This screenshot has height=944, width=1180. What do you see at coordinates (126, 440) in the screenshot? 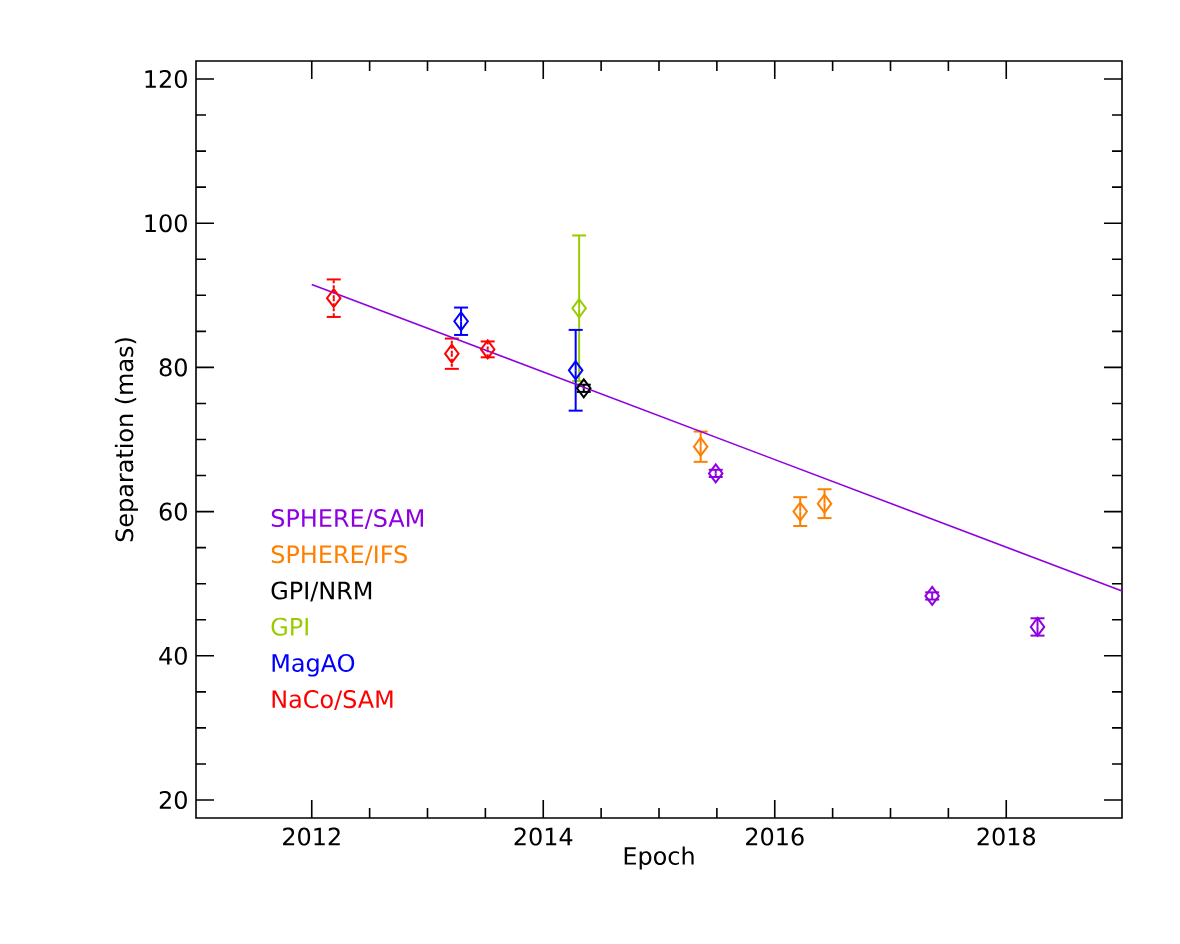
I see `y-axis-title: Separation (mas)` at bounding box center [126, 440].